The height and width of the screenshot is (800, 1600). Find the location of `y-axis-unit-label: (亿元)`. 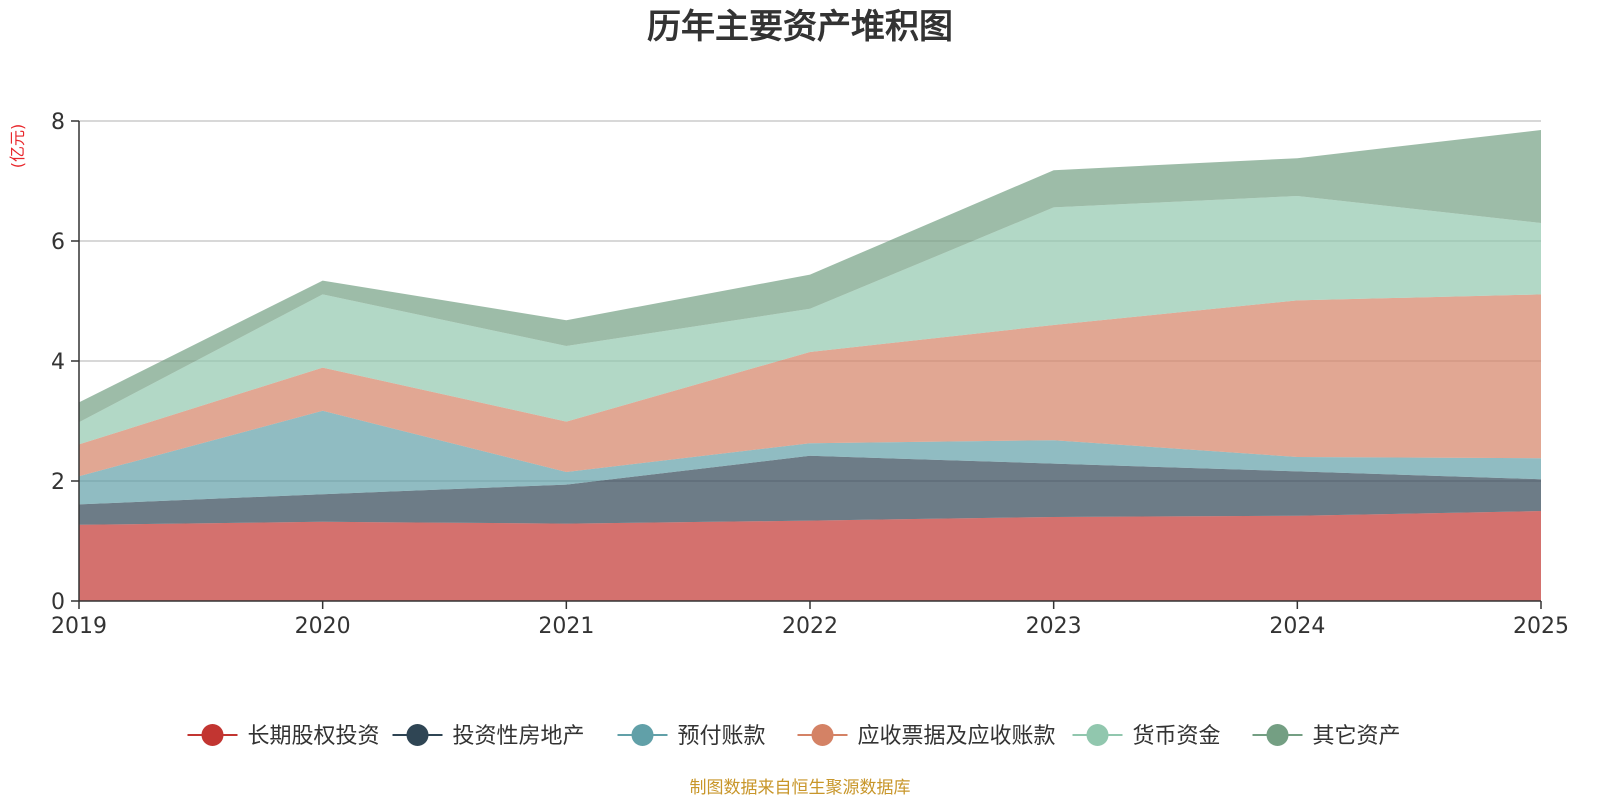

y-axis-unit-label: (亿元) is located at coordinates (17, 146).